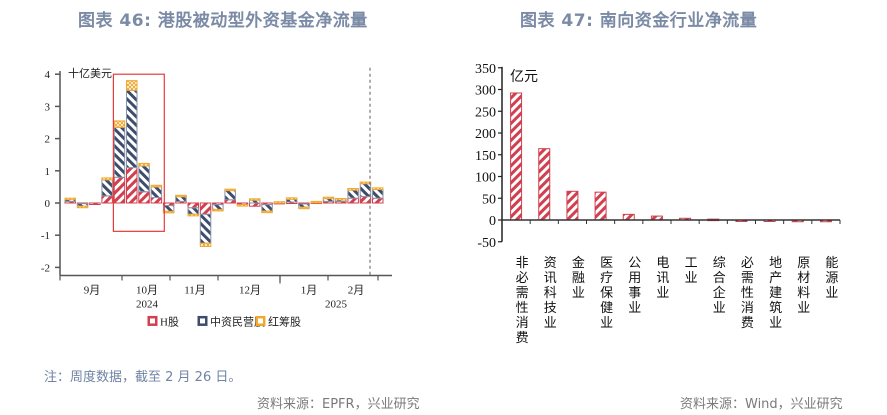 This screenshot has height=415, width=887. I want to click on legend-label: H股, so click(169, 321).